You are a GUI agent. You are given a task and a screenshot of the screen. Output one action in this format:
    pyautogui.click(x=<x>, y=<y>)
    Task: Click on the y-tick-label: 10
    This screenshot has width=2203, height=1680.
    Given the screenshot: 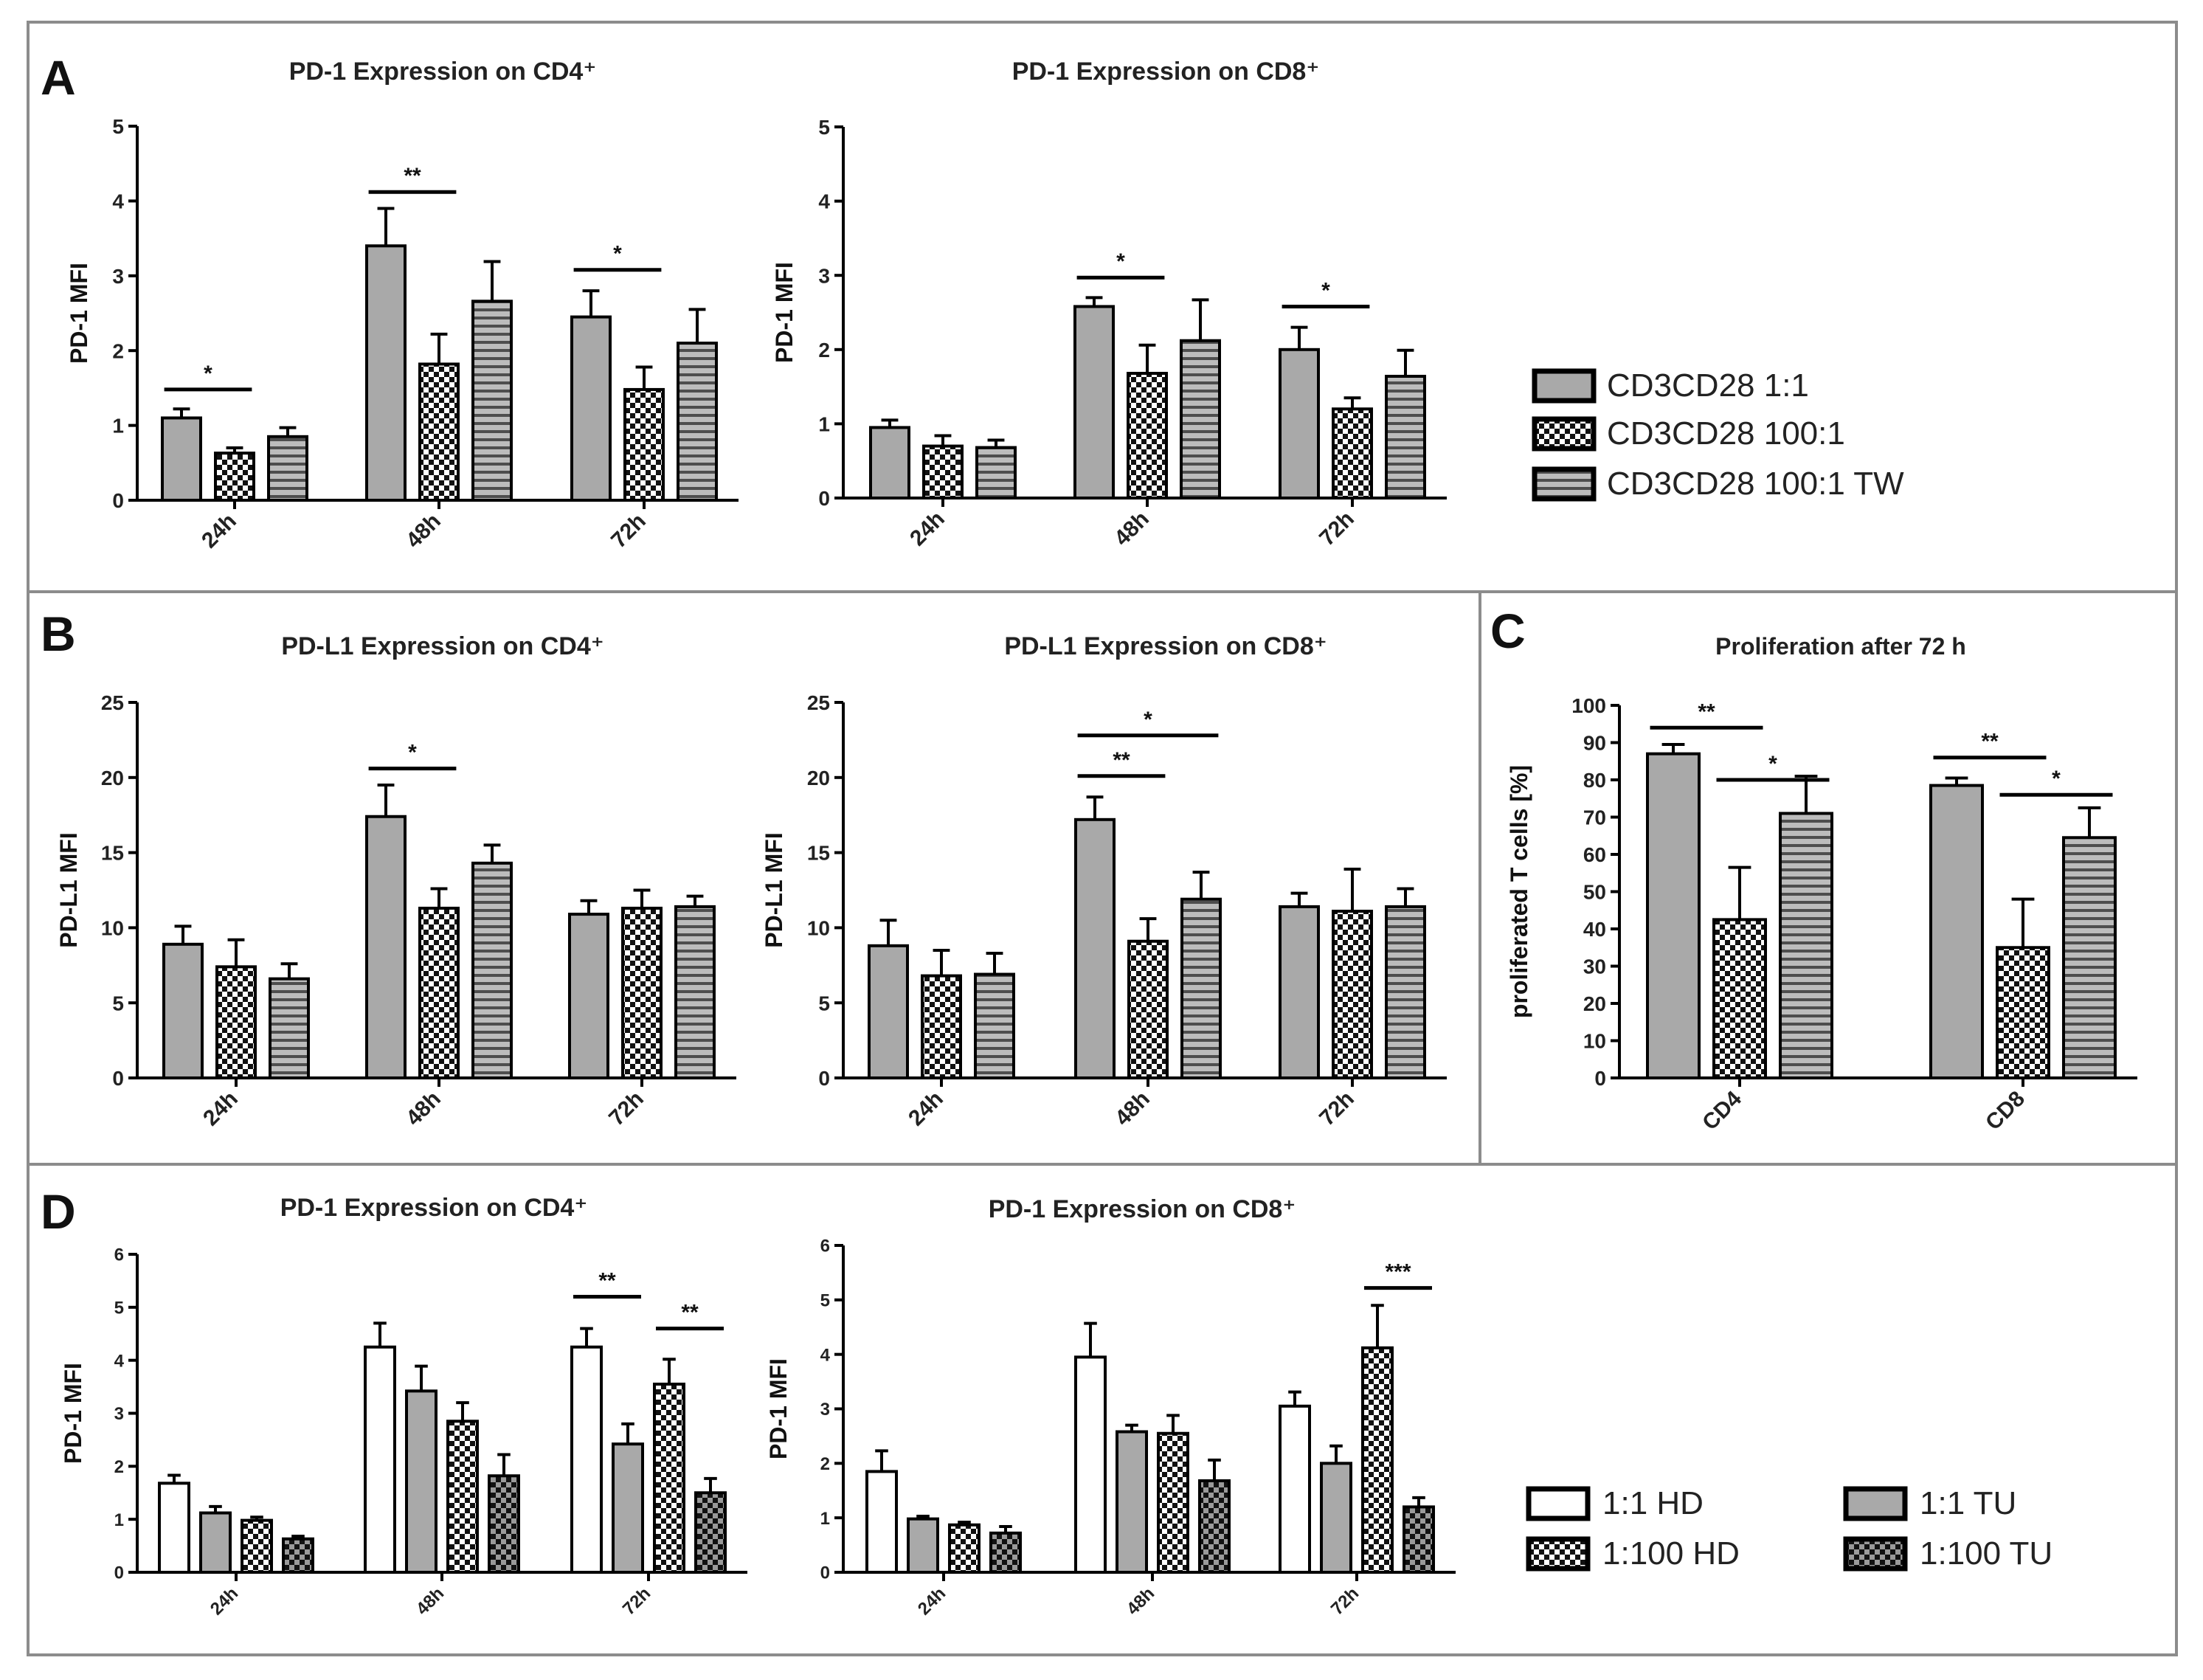 What is the action you would take?
    pyautogui.click(x=818, y=927)
    